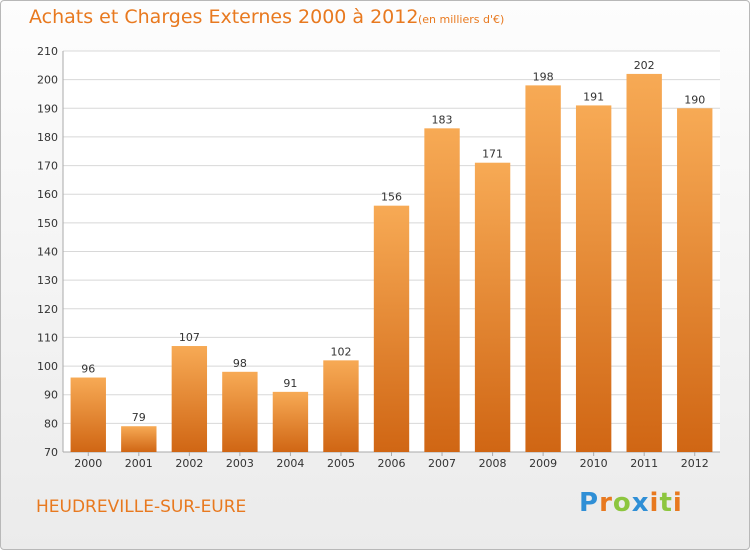 The image size is (750, 550). What do you see at coordinates (47, 80) in the screenshot?
I see `y-tick-label: 200` at bounding box center [47, 80].